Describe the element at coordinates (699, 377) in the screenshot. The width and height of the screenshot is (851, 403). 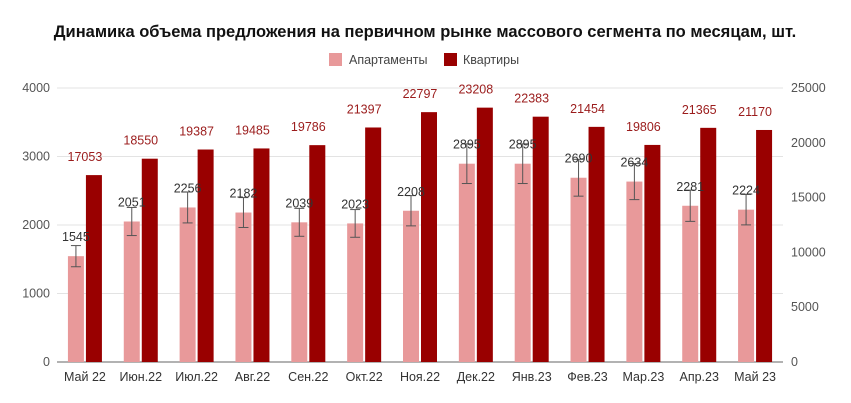
I see `x-tick-label: Апр.23` at that location.